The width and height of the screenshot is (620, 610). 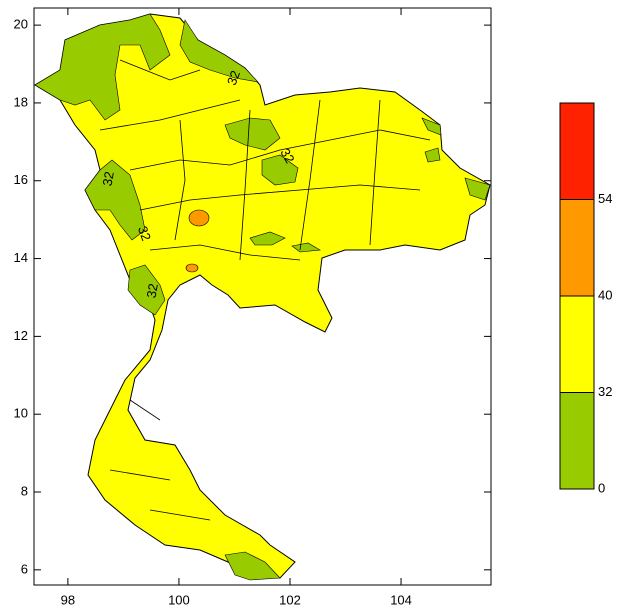 What do you see at coordinates (179, 599) in the screenshot?
I see `x-tick-label: 100` at bounding box center [179, 599].